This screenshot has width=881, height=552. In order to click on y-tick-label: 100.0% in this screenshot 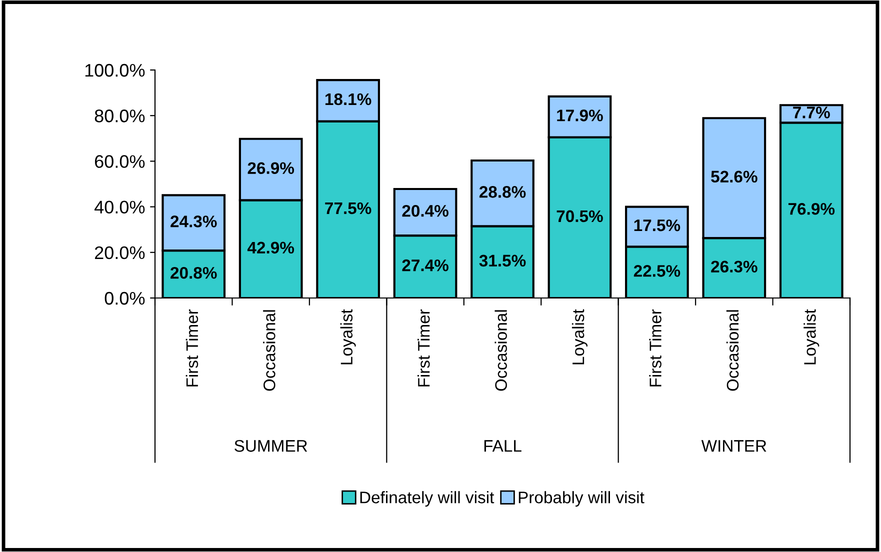, I will do `click(115, 70)`.